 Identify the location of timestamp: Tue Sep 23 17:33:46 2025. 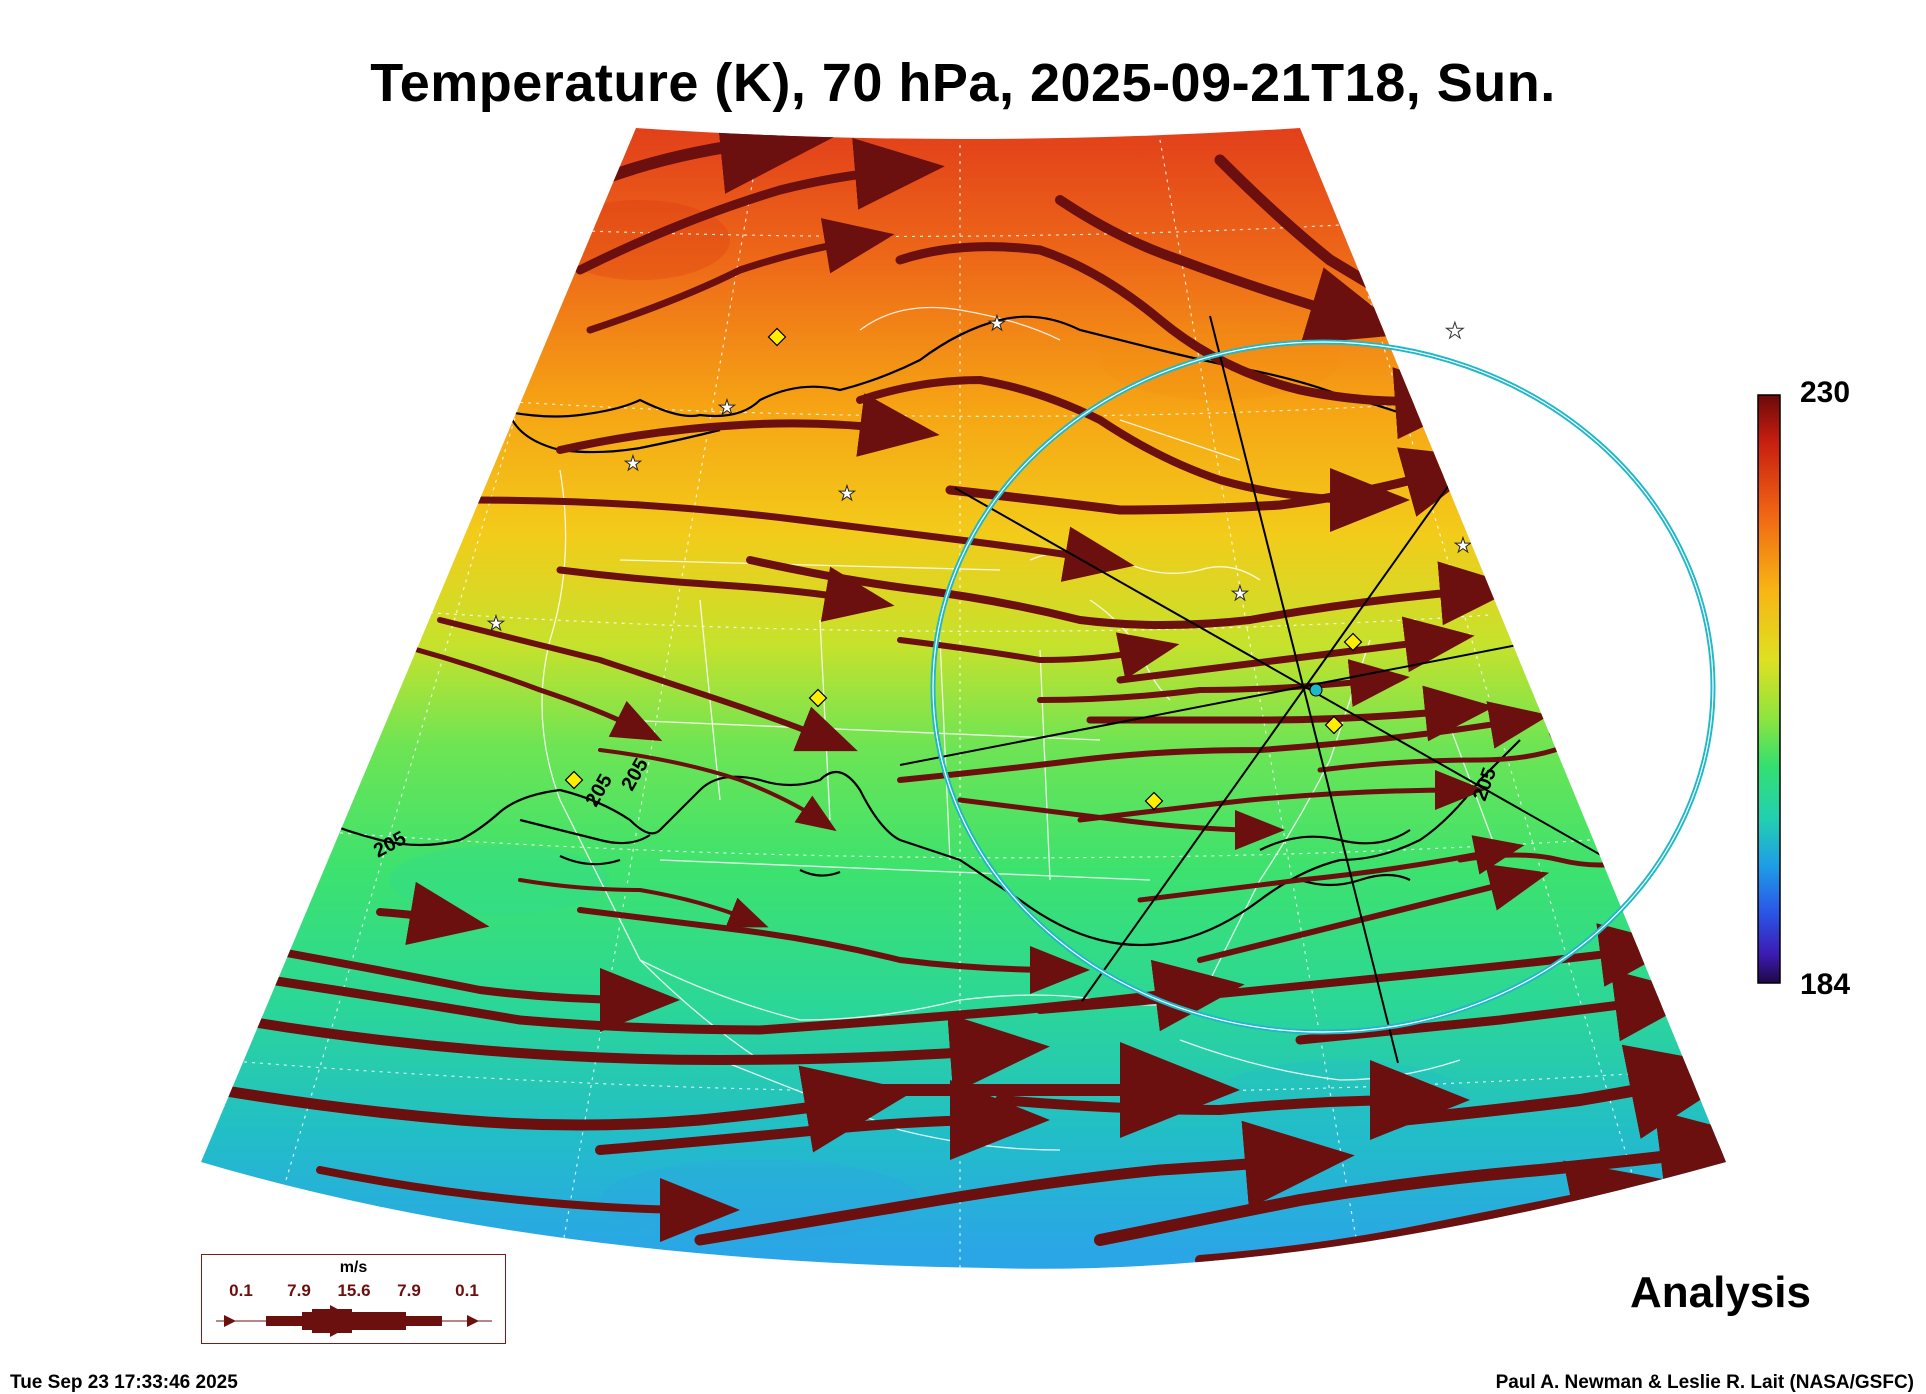
(124, 1382).